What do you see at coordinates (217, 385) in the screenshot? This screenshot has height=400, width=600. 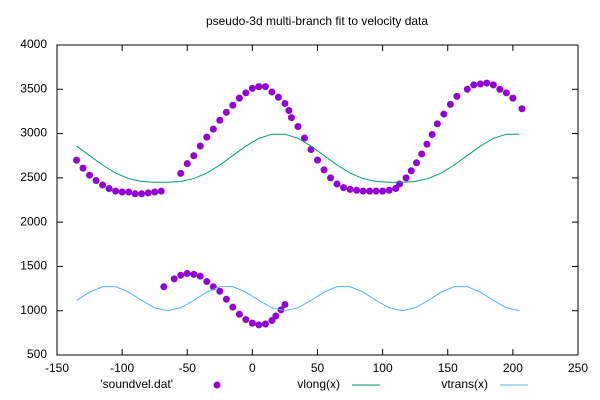 I see `legend-marker` at bounding box center [217, 385].